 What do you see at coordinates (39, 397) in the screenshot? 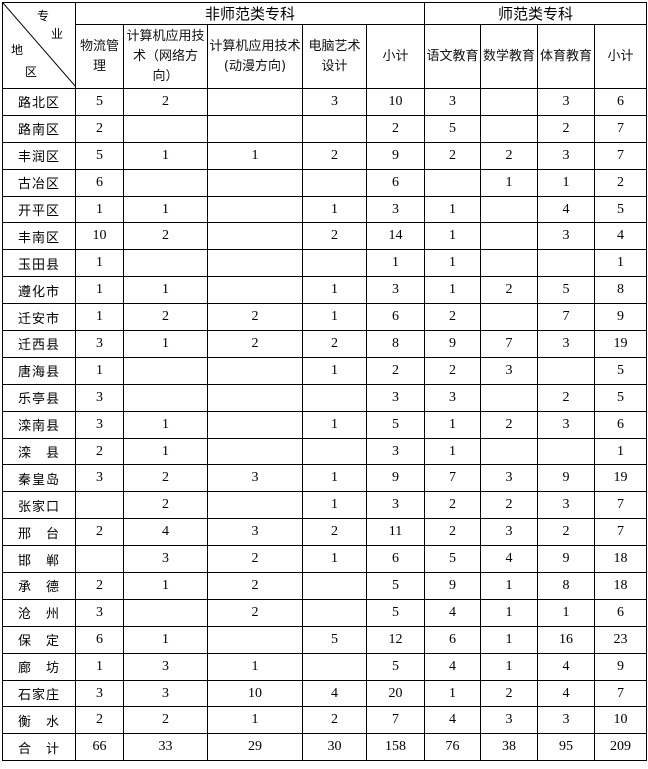
I see `region-cell: 乐亭县` at bounding box center [39, 397].